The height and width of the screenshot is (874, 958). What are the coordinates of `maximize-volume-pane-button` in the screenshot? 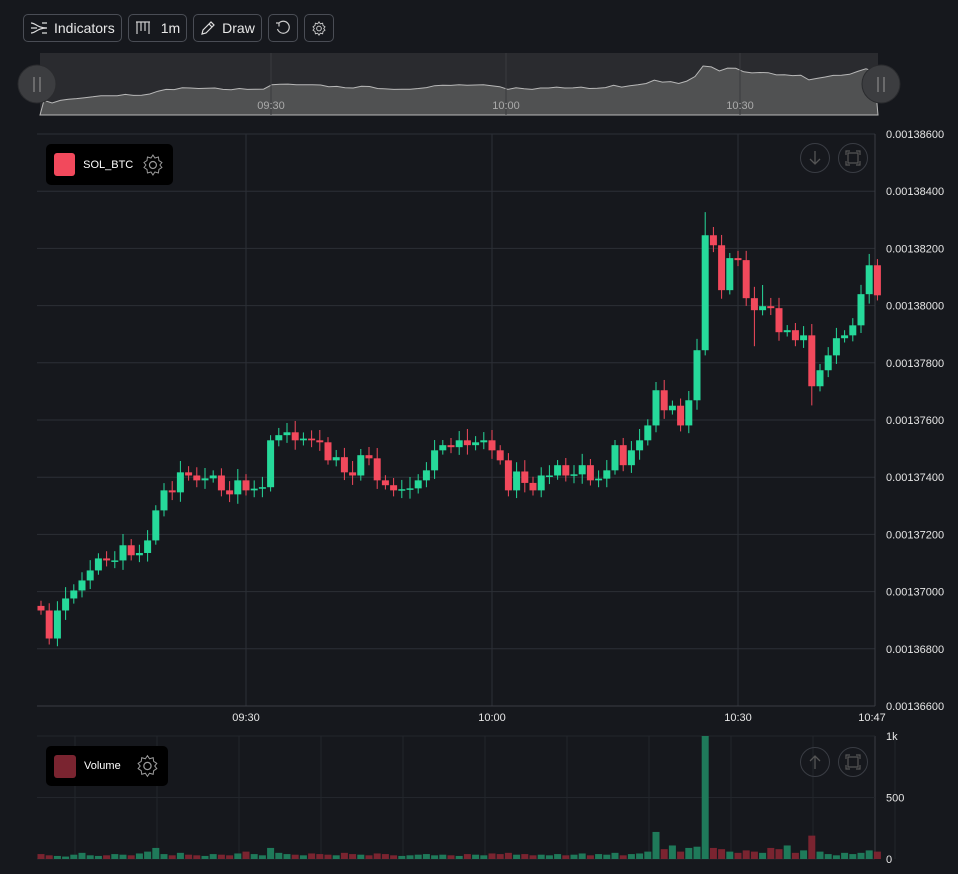 It's located at (853, 762).